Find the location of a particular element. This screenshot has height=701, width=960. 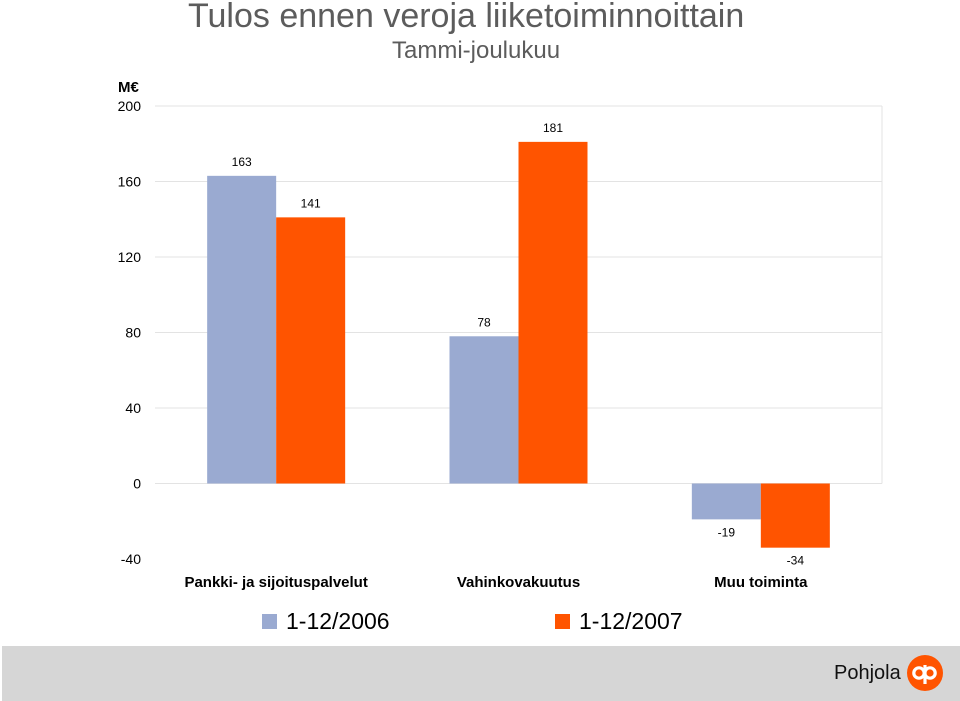

legend-item-2006: 1-12/2006 is located at coordinates (326, 621).